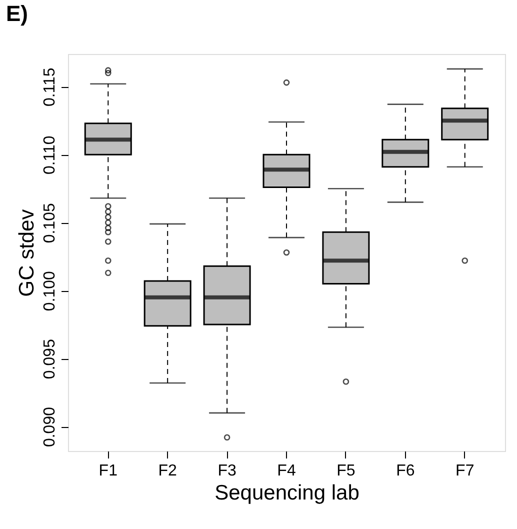  I want to click on y-tick-label: 0.100, so click(50, 291).